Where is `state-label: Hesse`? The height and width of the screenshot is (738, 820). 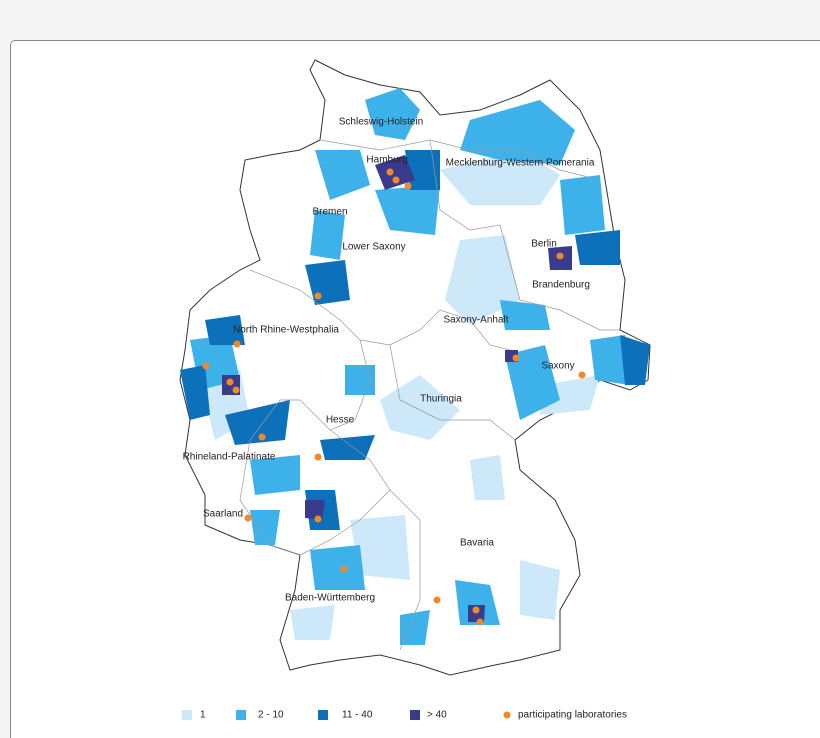 state-label: Hesse is located at coordinates (340, 420).